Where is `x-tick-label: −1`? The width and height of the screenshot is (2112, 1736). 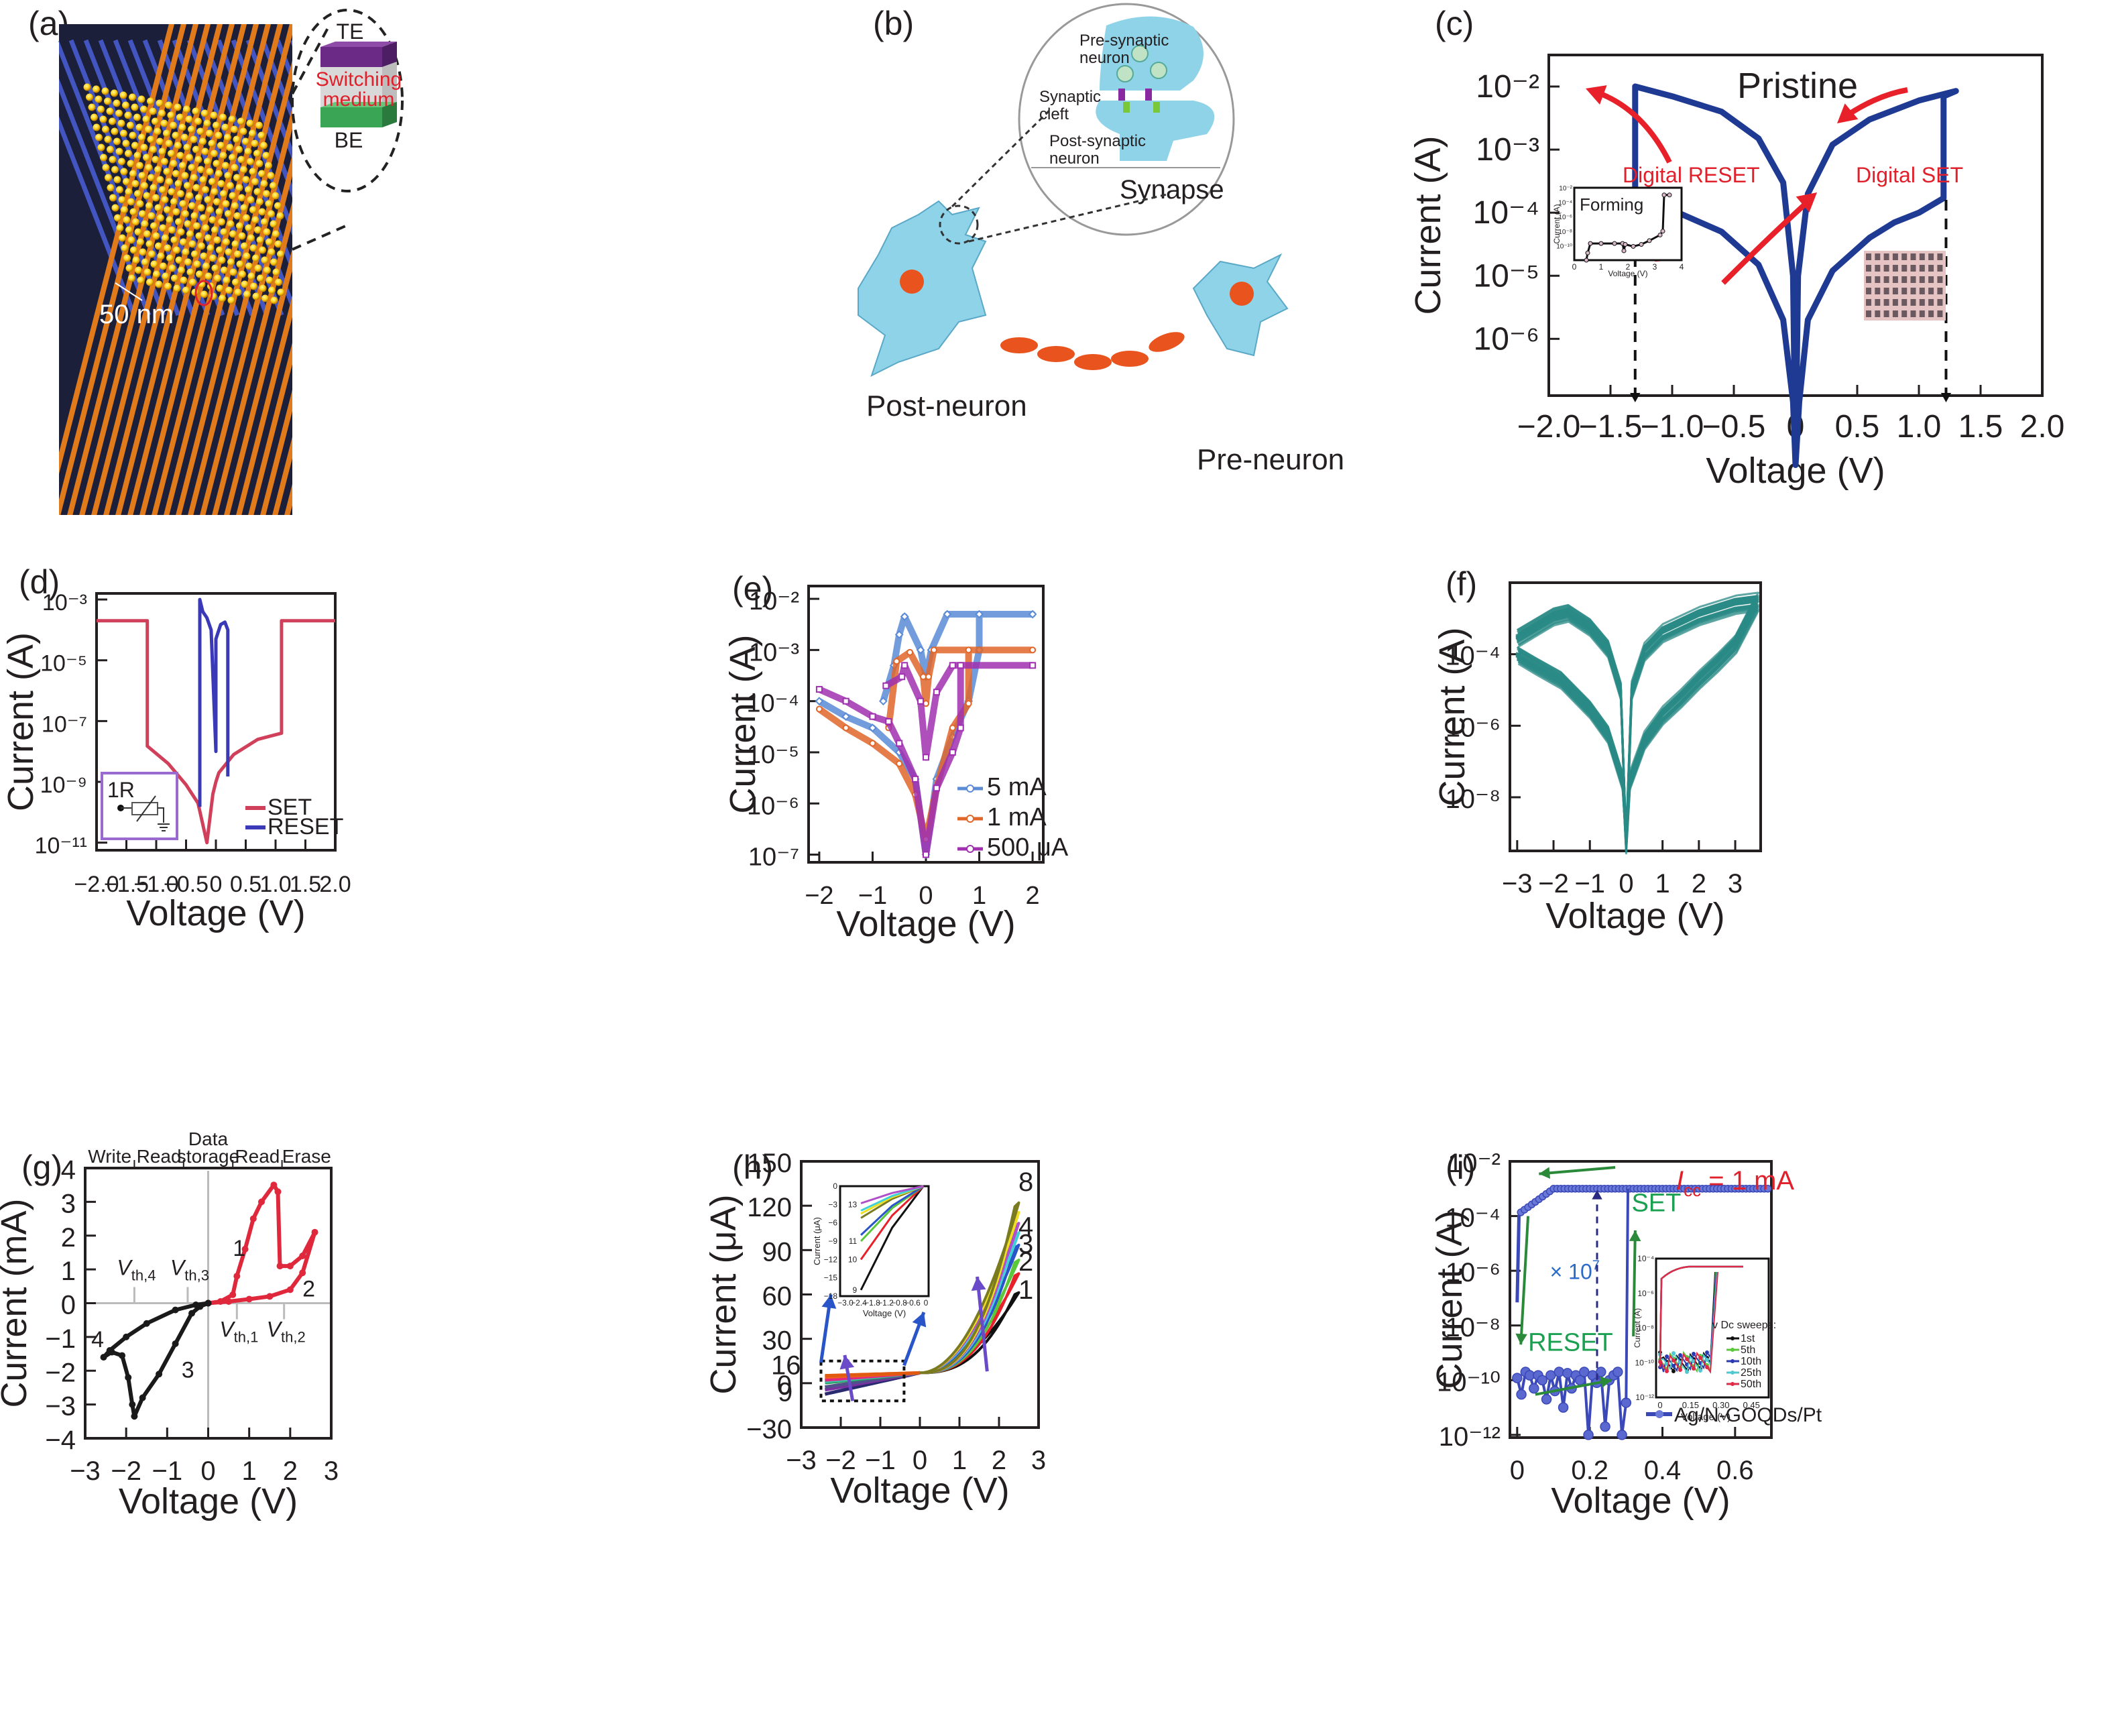 x-tick-label: −1 is located at coordinates (167, 1471).